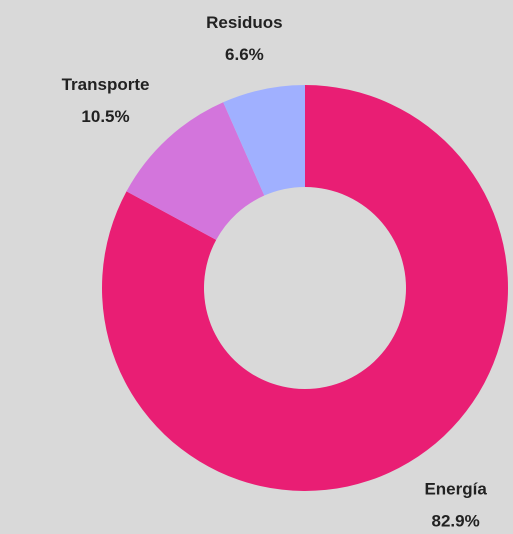  I want to click on slice-value-label: 10.5%, so click(105, 116).